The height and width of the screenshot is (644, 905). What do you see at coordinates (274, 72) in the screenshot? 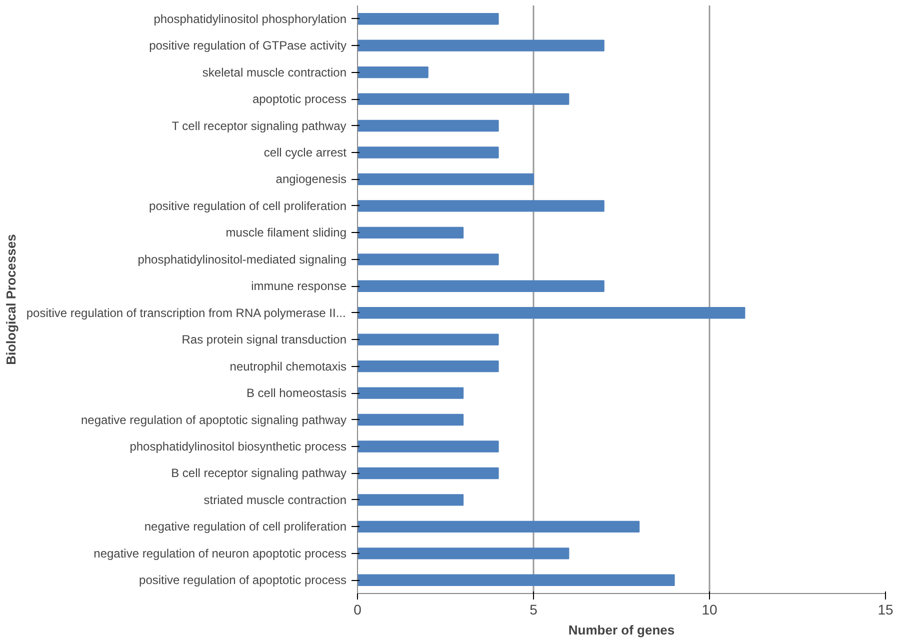
I see `y-tick-label: skeletal muscle contraction` at bounding box center [274, 72].